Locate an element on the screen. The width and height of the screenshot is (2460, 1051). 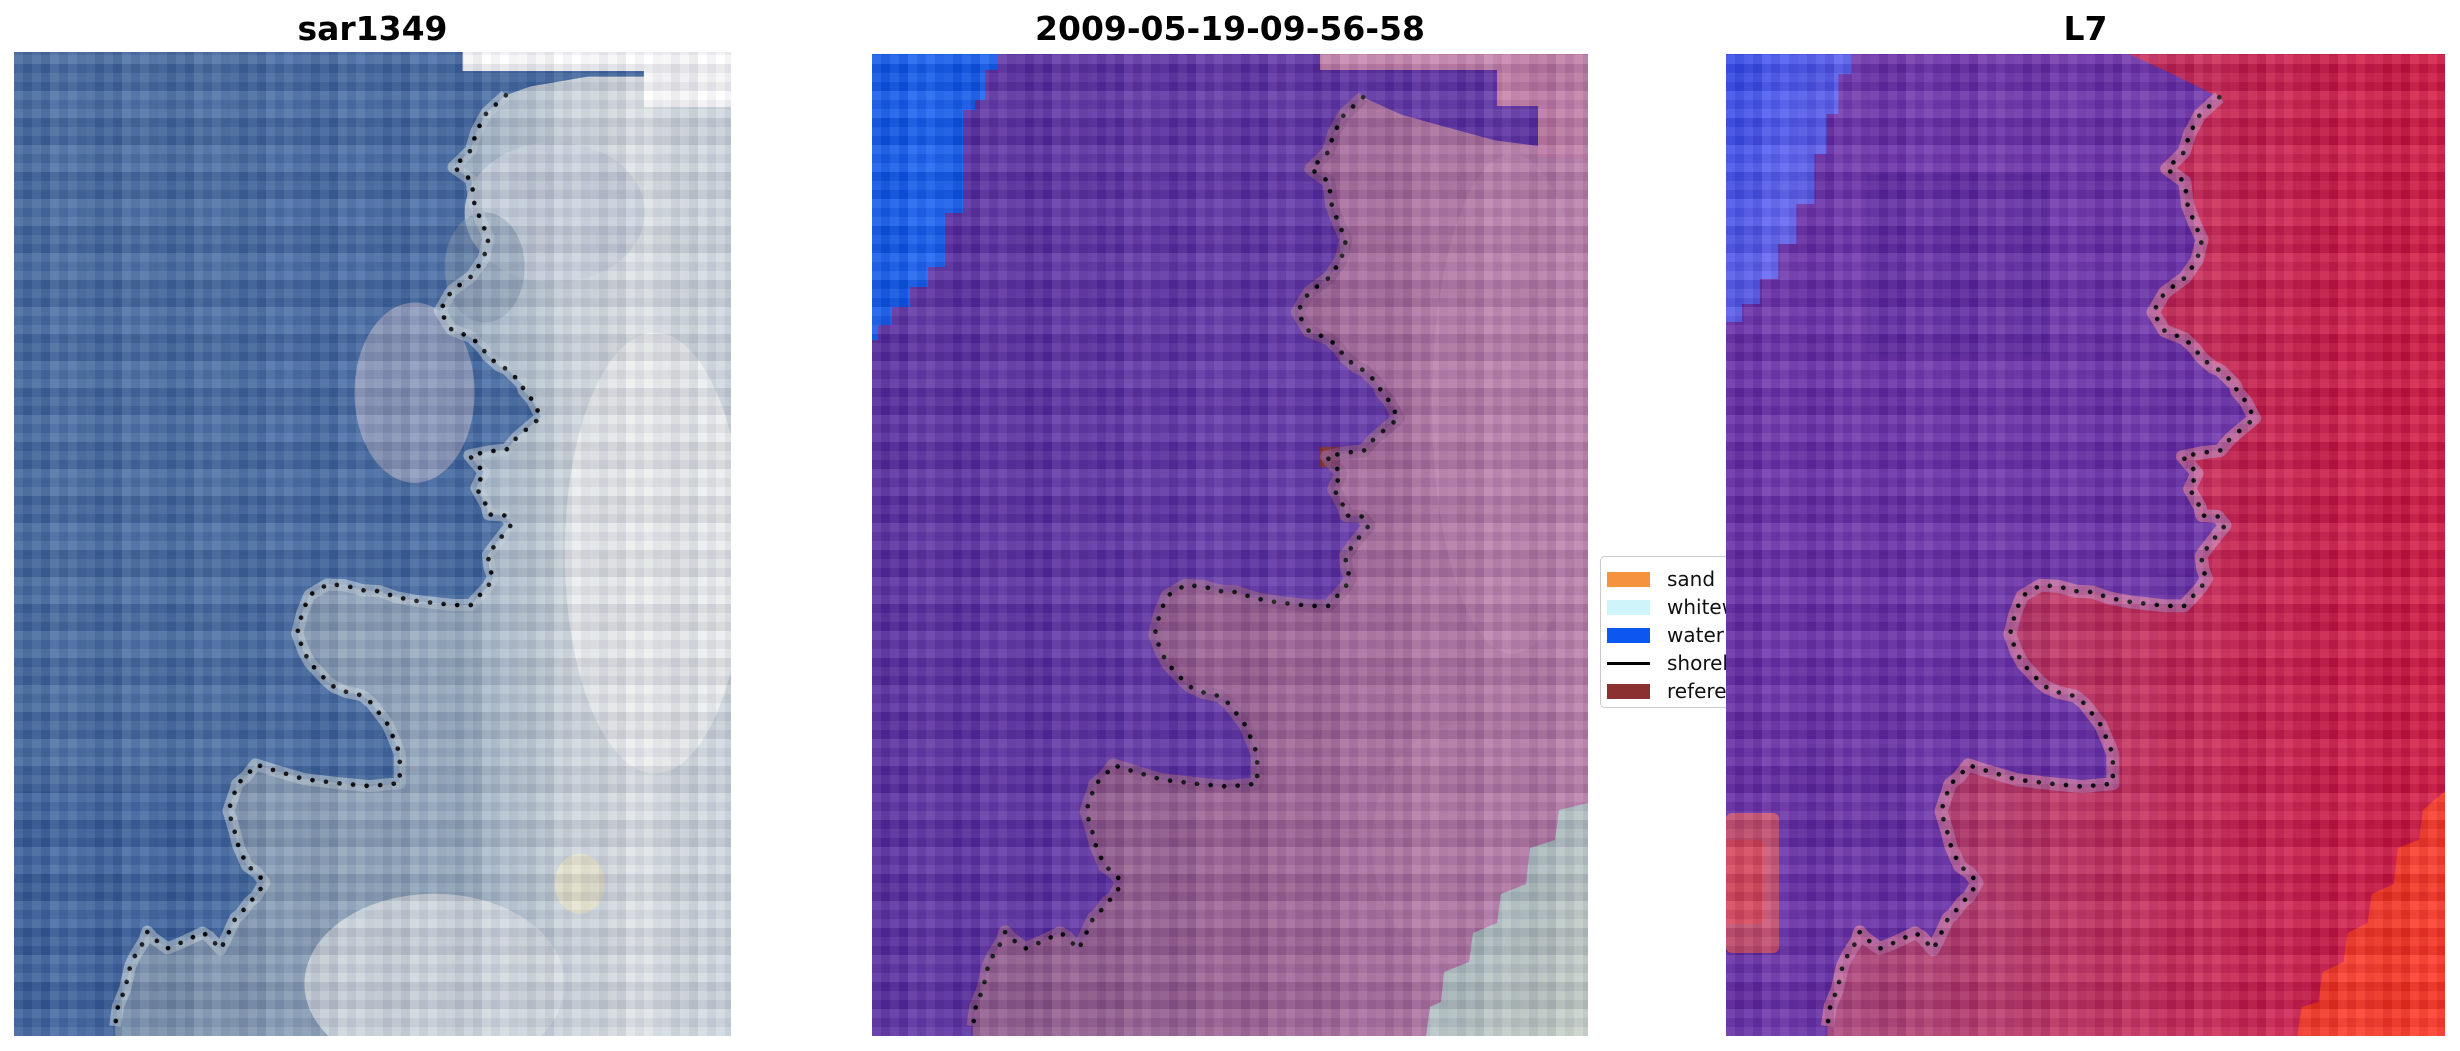
l7-blue-corner is located at coordinates (1789, 188).